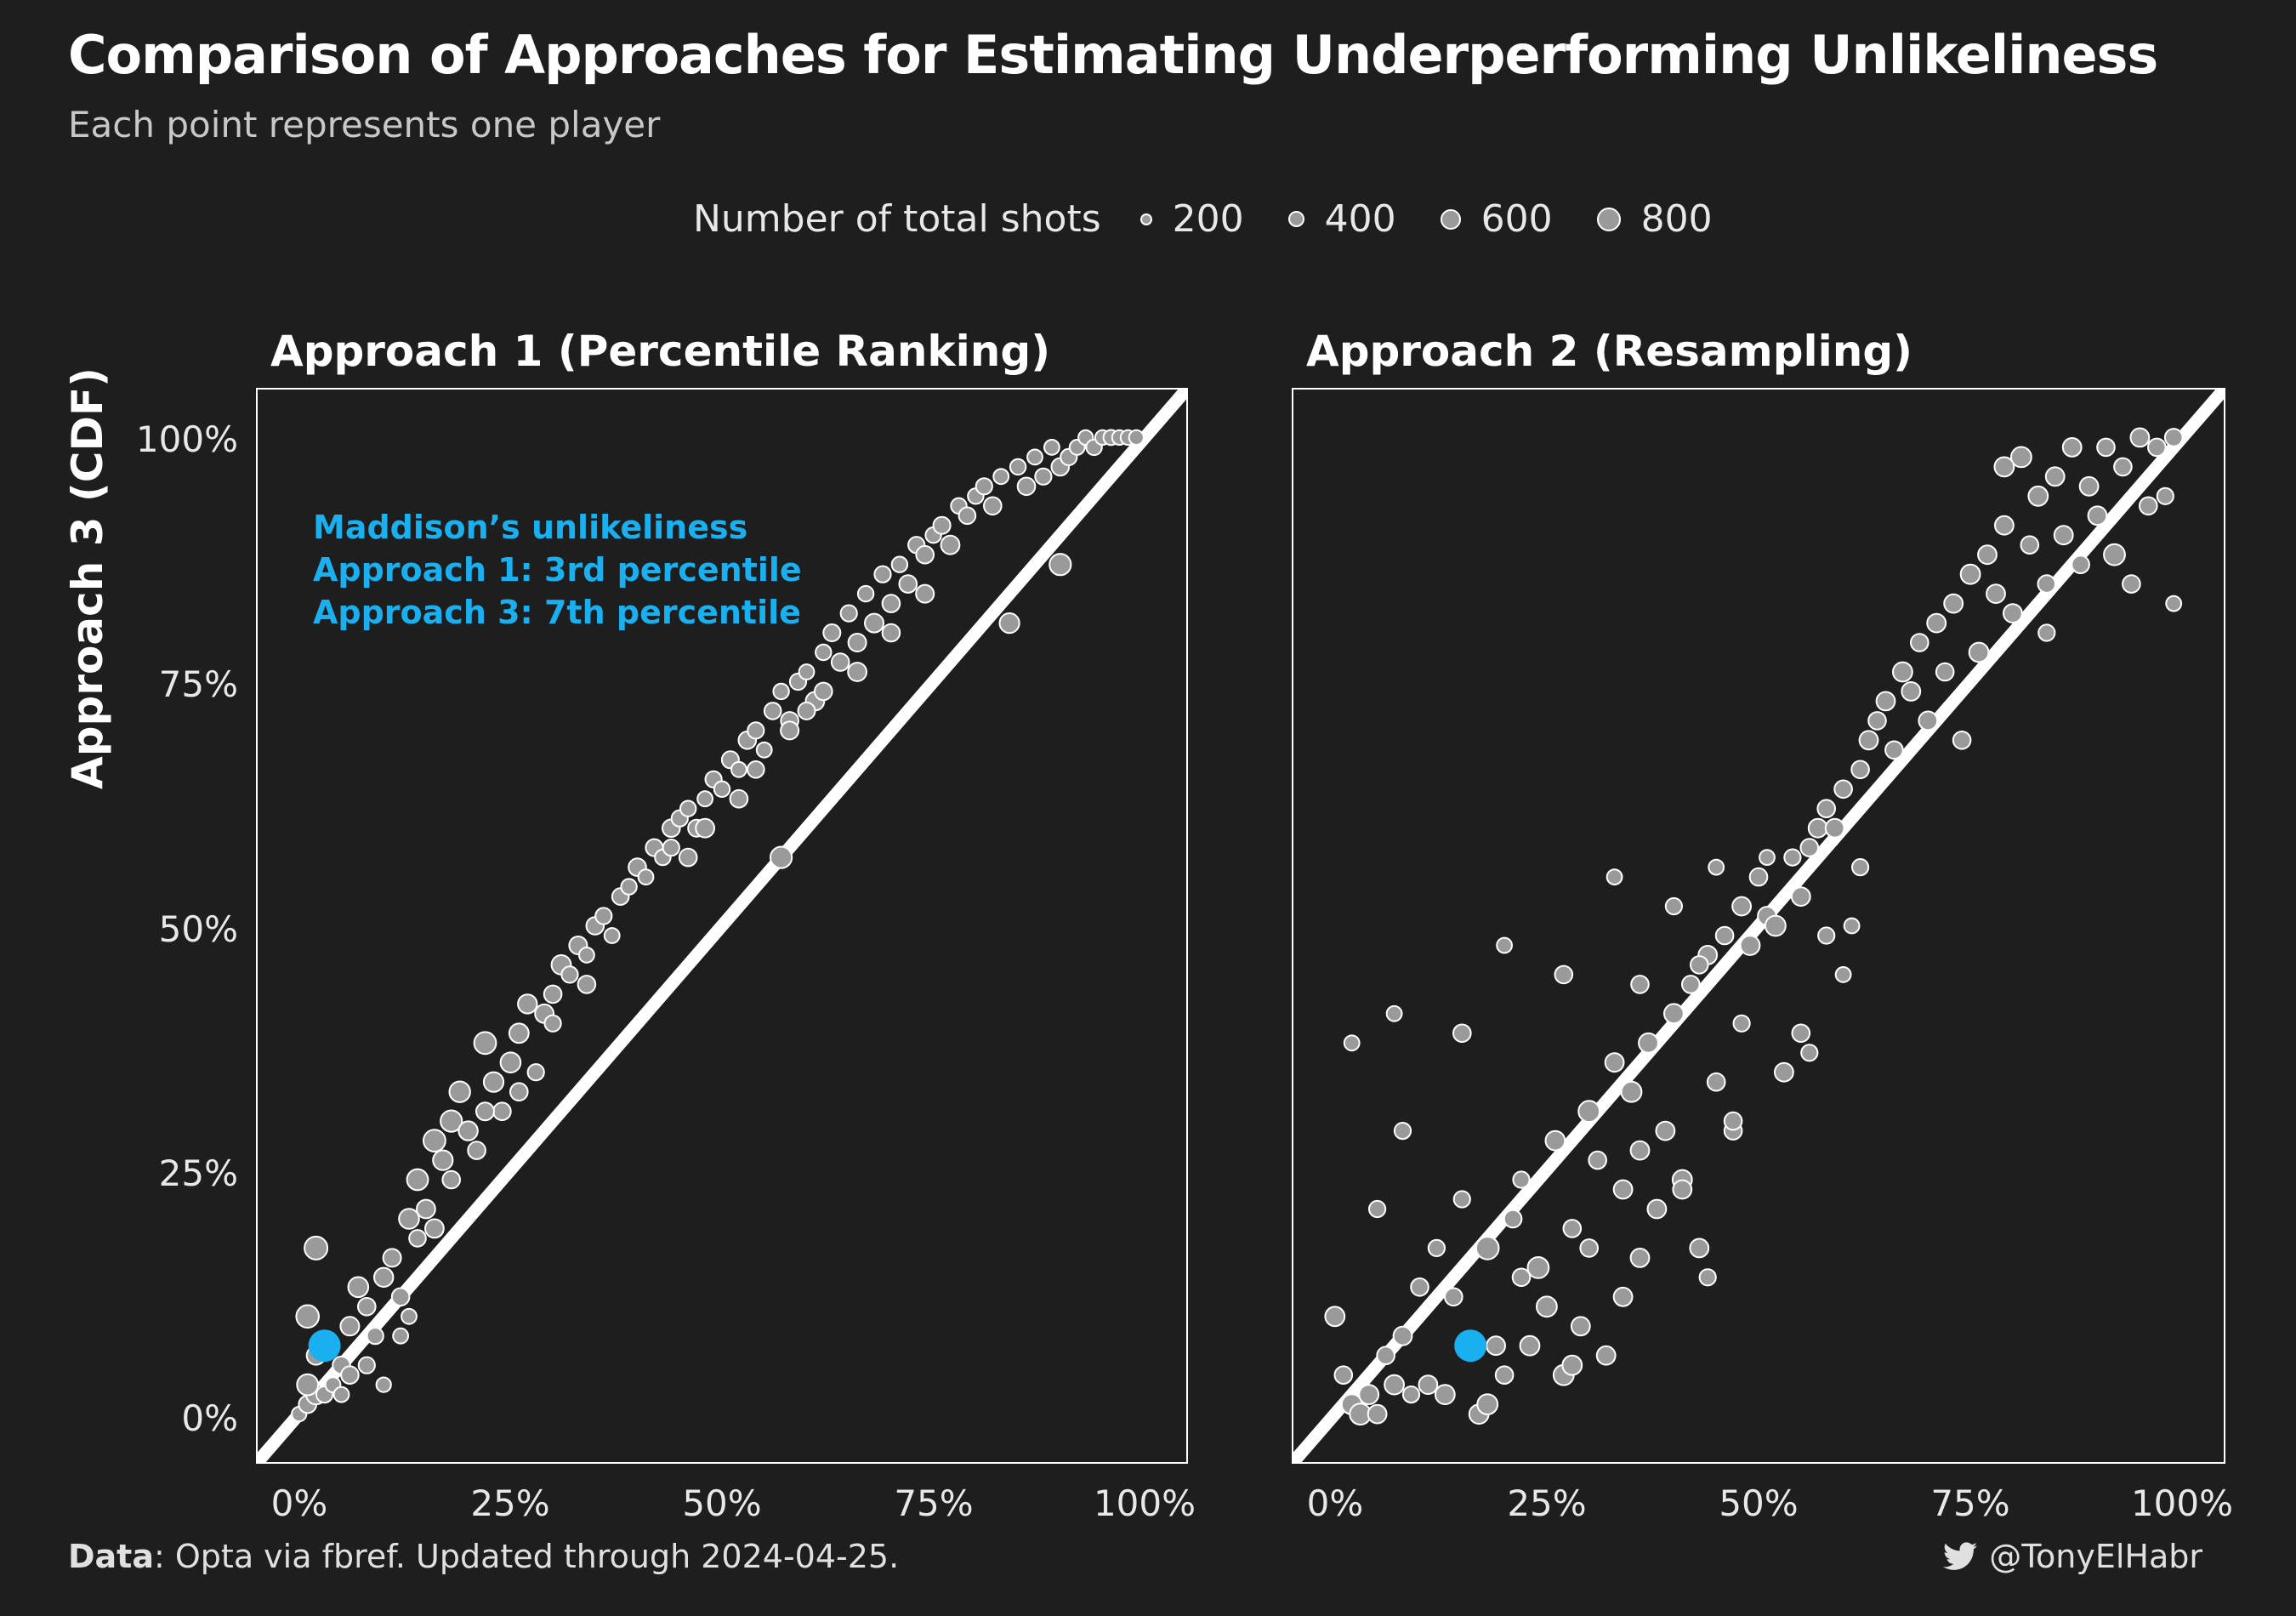  Describe the element at coordinates (1654, 219) in the screenshot. I see `legend-item-800: 800` at that location.